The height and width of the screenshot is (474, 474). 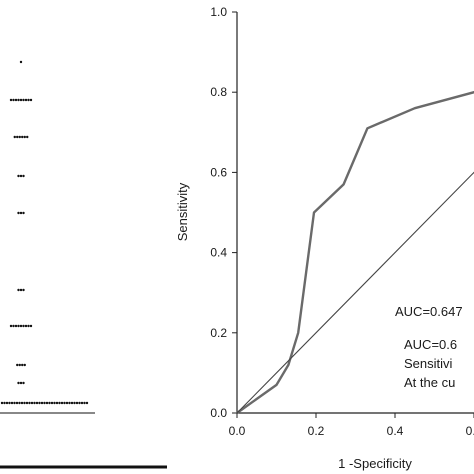 I want to click on y-tick-label: 0.8, so click(x=218, y=92).